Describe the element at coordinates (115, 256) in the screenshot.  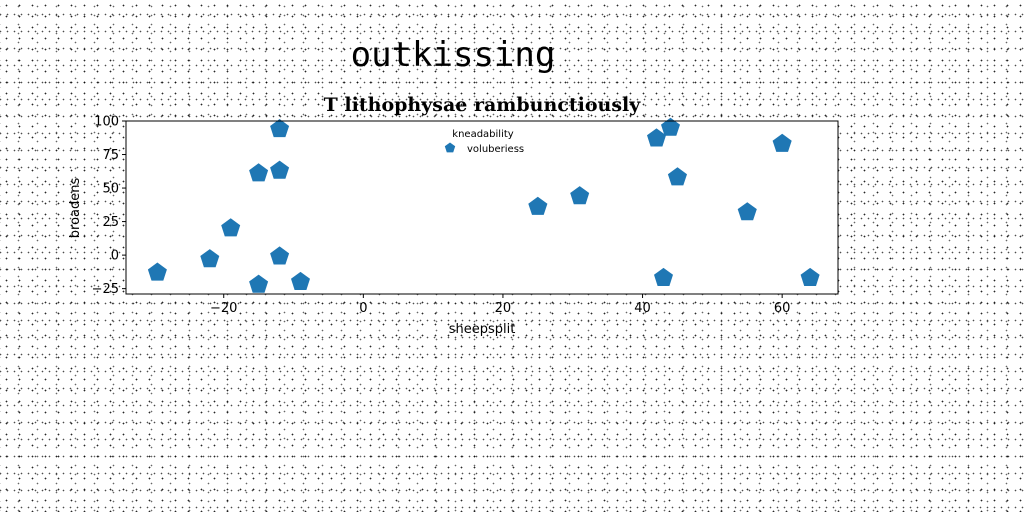
I see `y-tick-label: 0` at that location.